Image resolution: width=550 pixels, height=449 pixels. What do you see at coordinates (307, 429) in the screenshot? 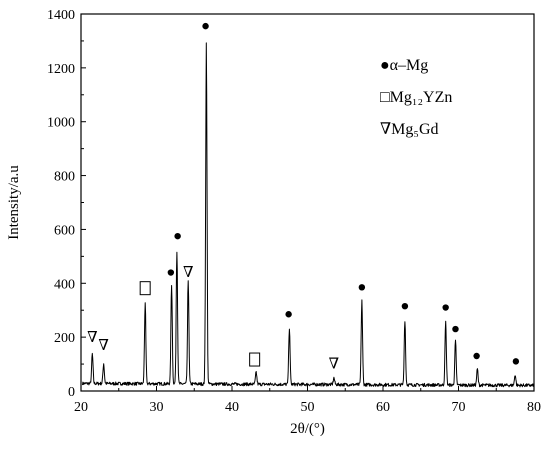
I see `x-axis-title: 2θ/(°)` at bounding box center [307, 429].